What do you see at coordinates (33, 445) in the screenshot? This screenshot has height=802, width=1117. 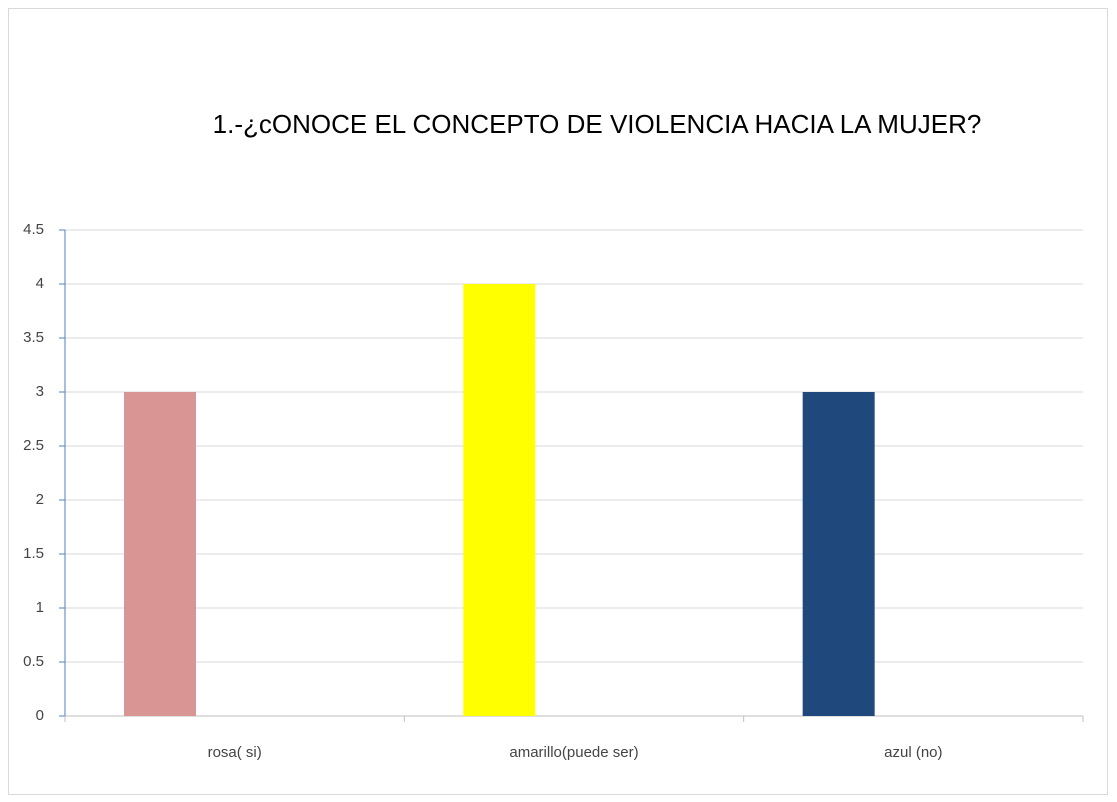 I see `y-tick-label: 2.5` at bounding box center [33, 445].